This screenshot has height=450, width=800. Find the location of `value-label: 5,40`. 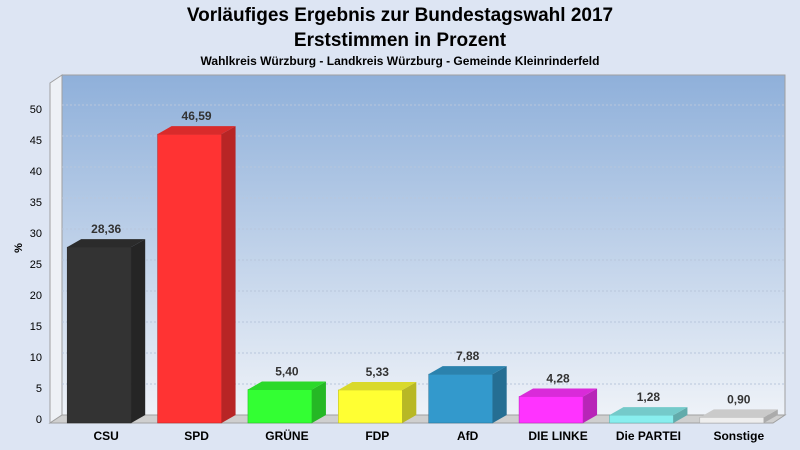

value-label: 5,40 is located at coordinates (287, 372).